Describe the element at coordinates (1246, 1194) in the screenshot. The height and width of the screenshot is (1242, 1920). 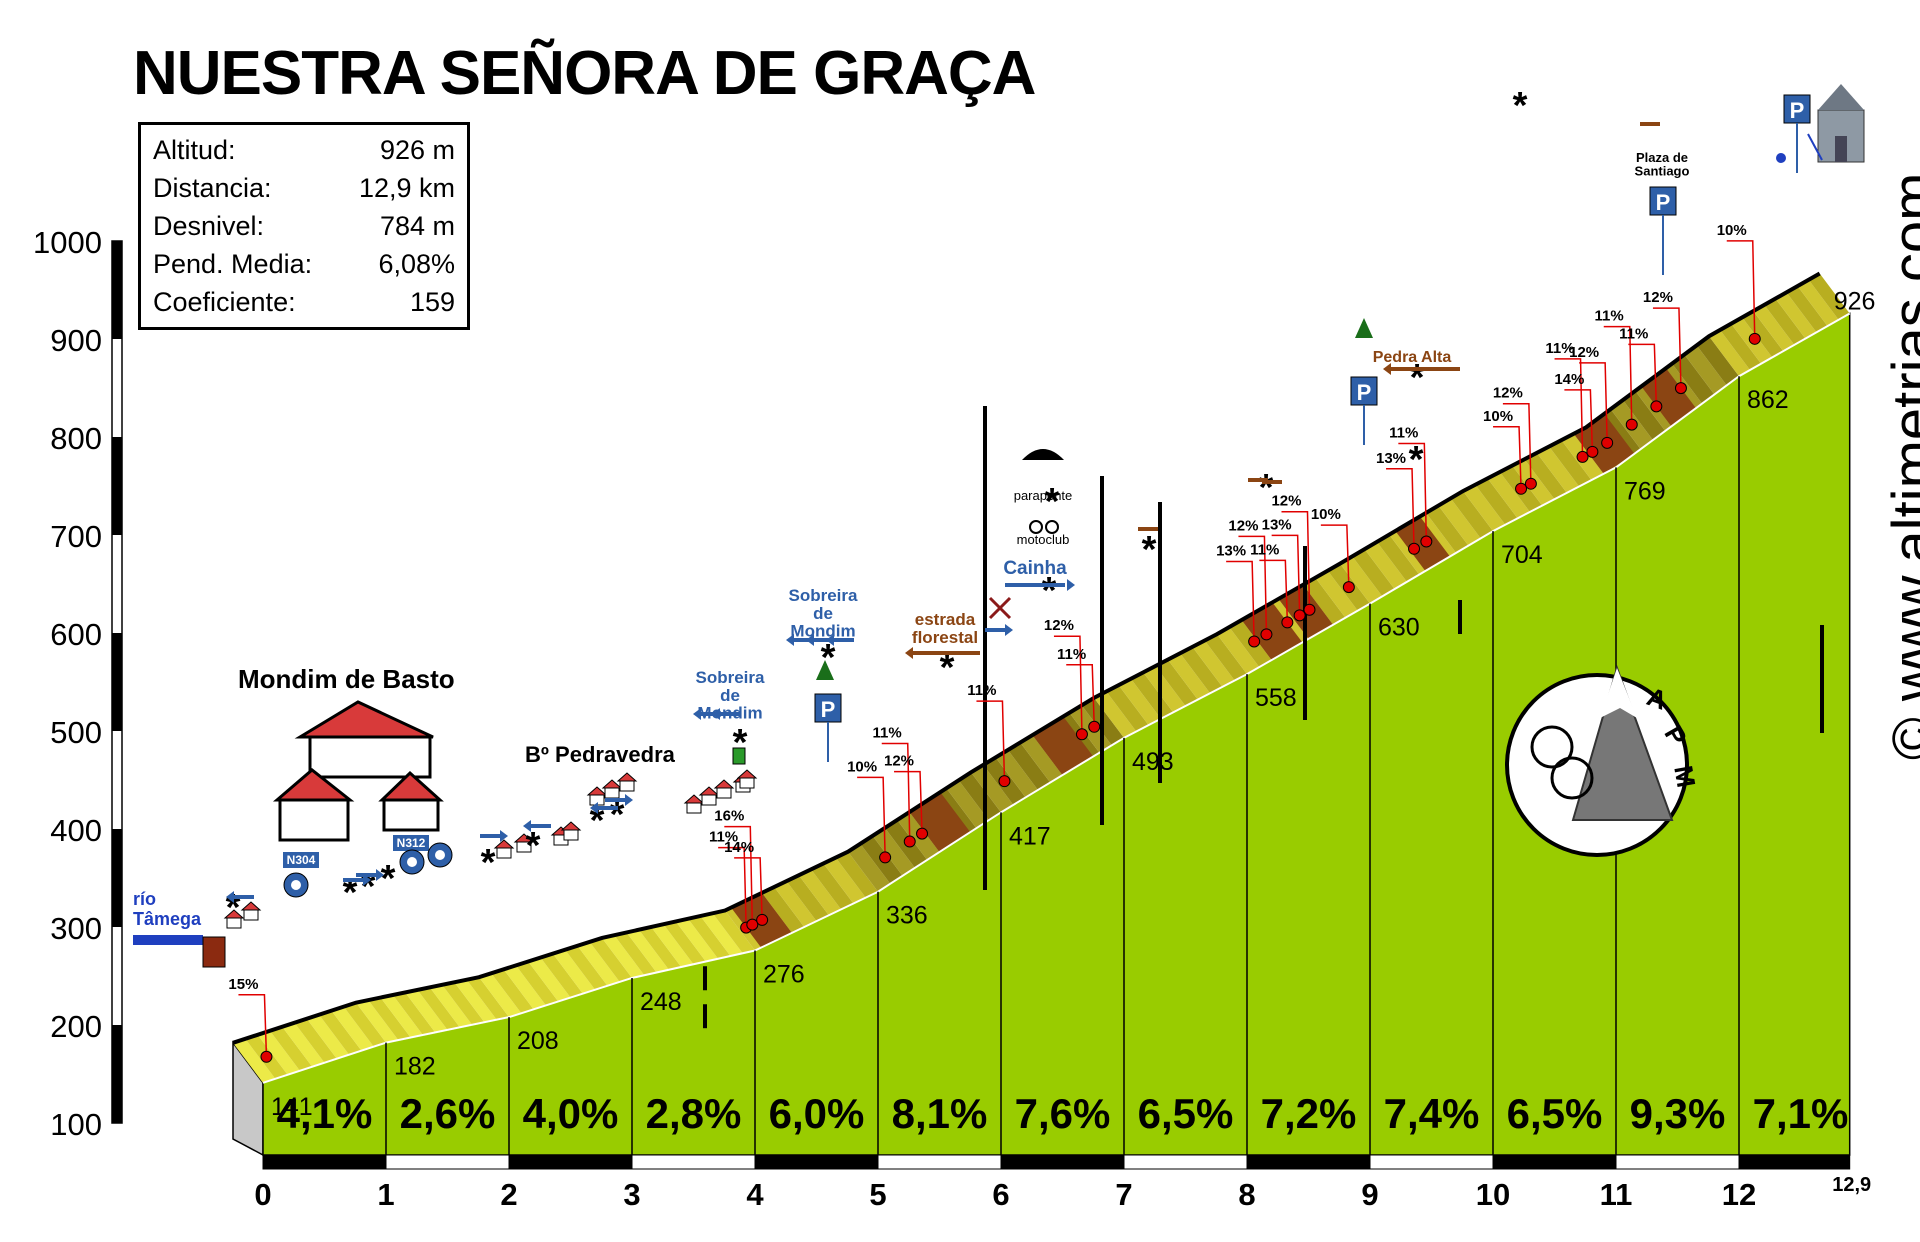
I see `x-tick-label: 8` at that location.